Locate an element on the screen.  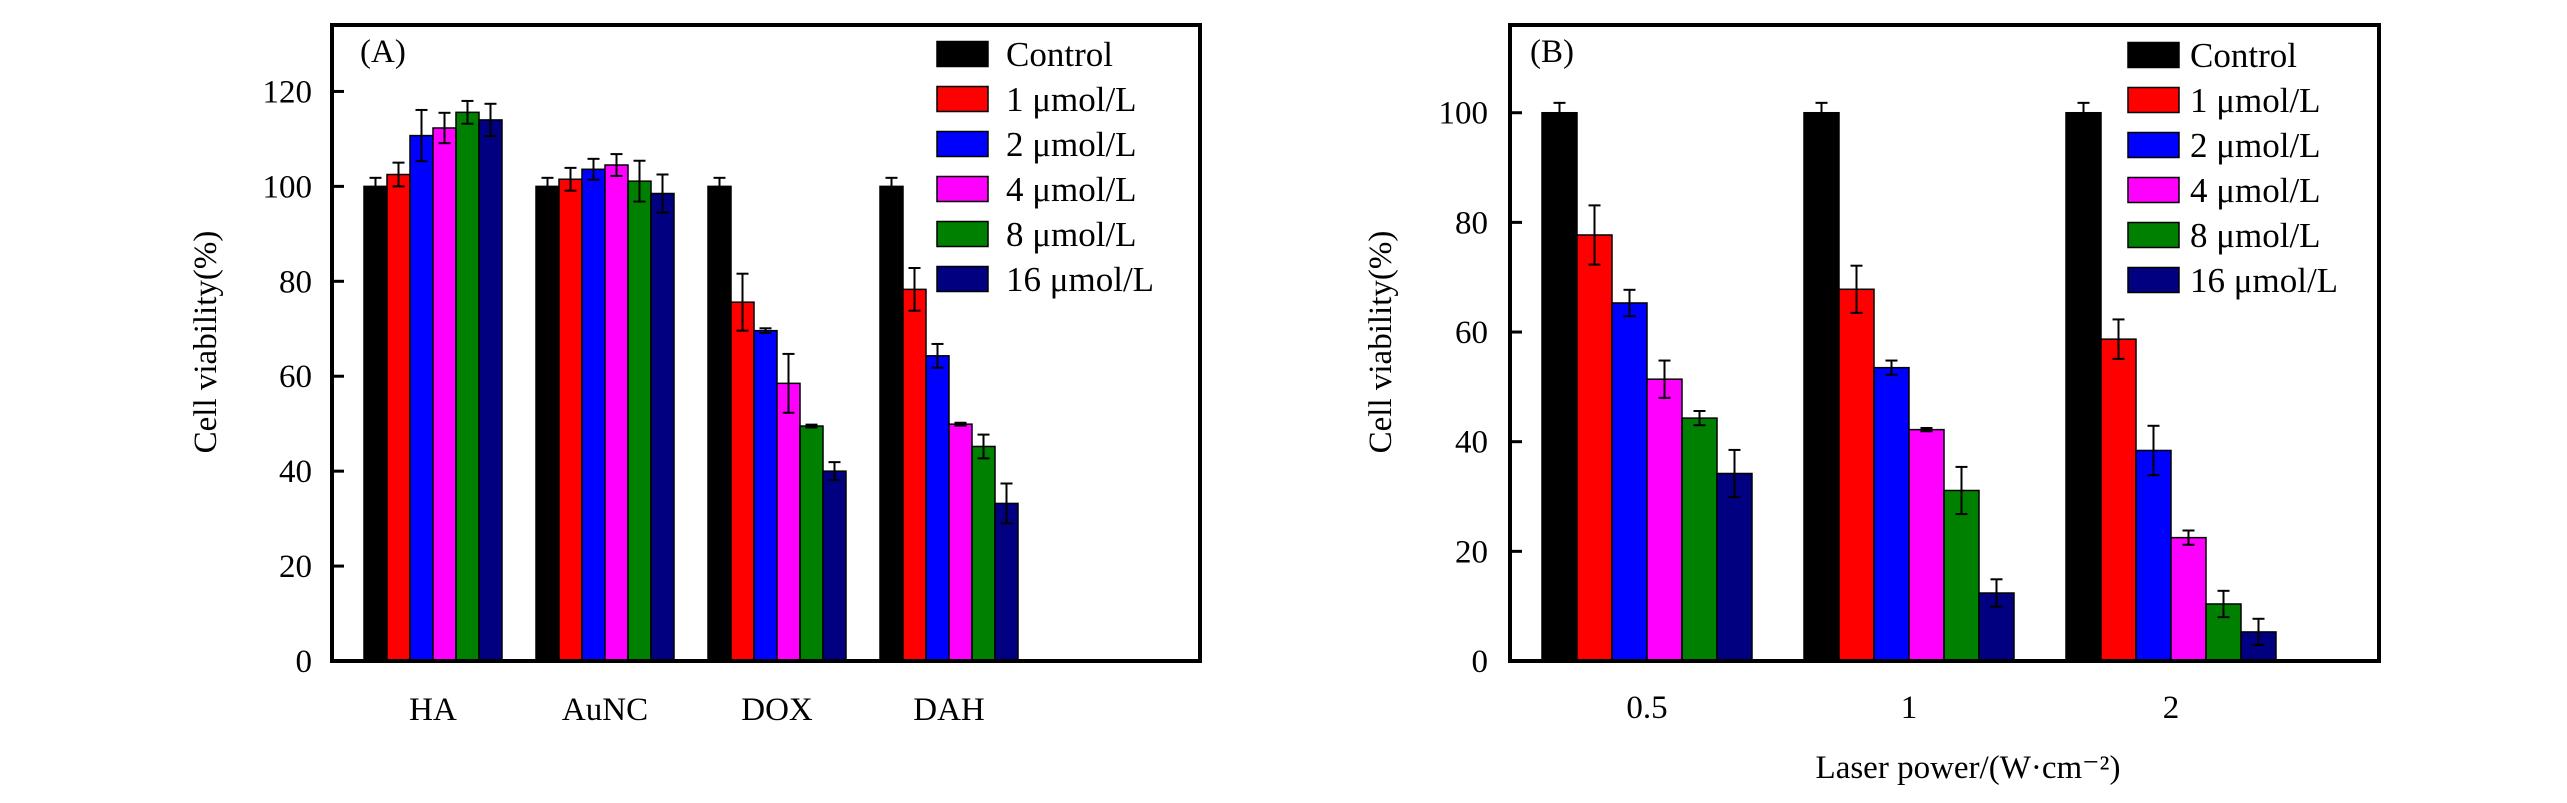
panel-b-label: (B) is located at coordinates (1552, 52).